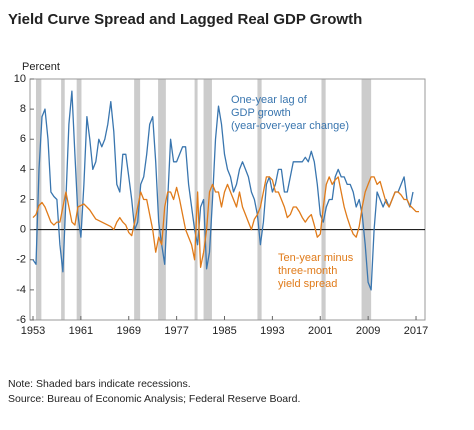 This screenshot has width=474, height=430. What do you see at coordinates (23, 199) in the screenshot?
I see `y-tick-label: 2` at bounding box center [23, 199].